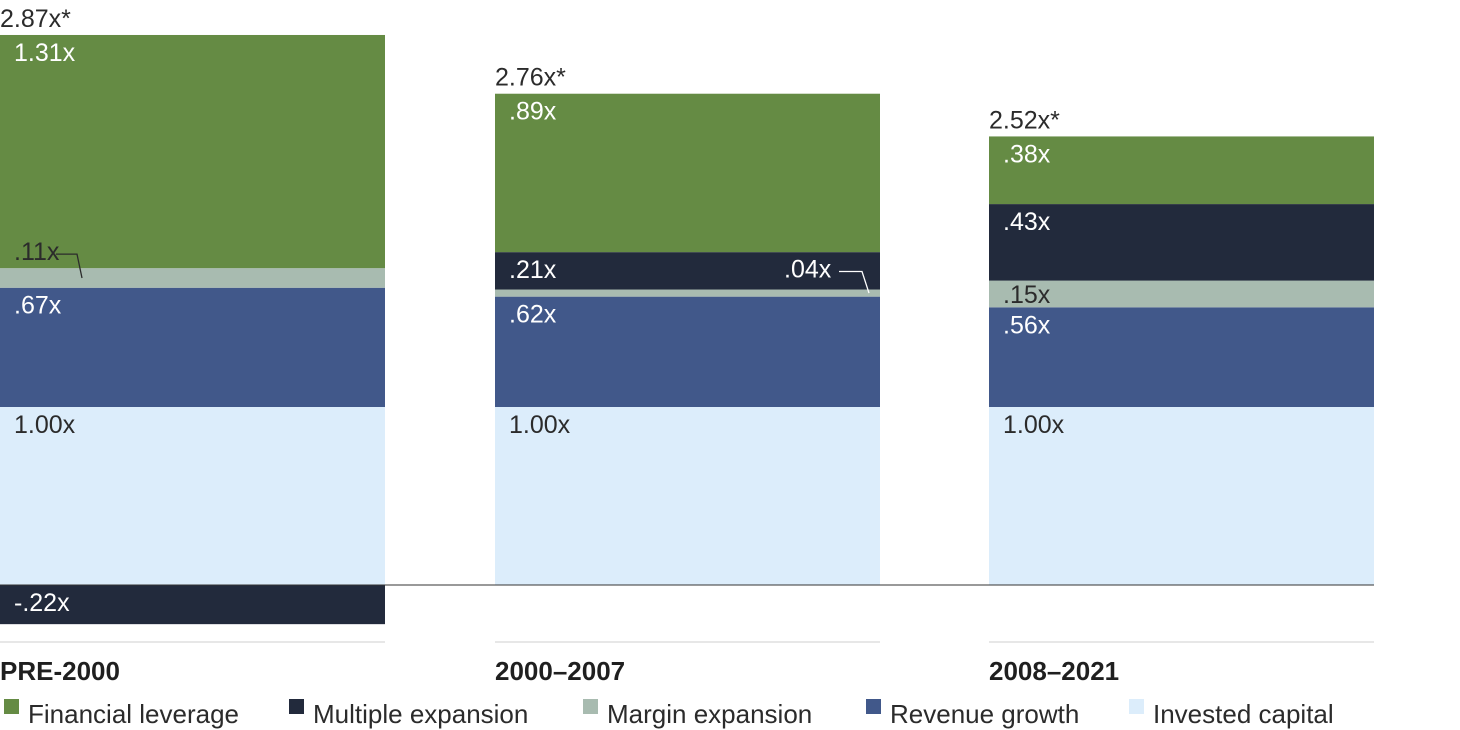 This screenshot has height=730, width=1460. I want to click on segment-label: .62x, so click(533, 315).